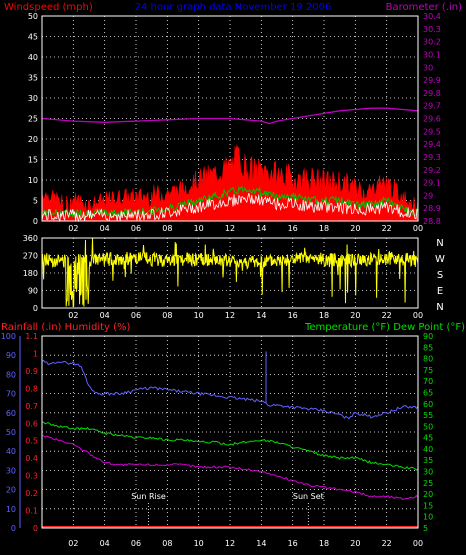 Image resolution: width=466 pixels, height=555 pixels. What do you see at coordinates (30, 238) in the screenshot?
I see `y-tick-label: 360` at bounding box center [30, 238].